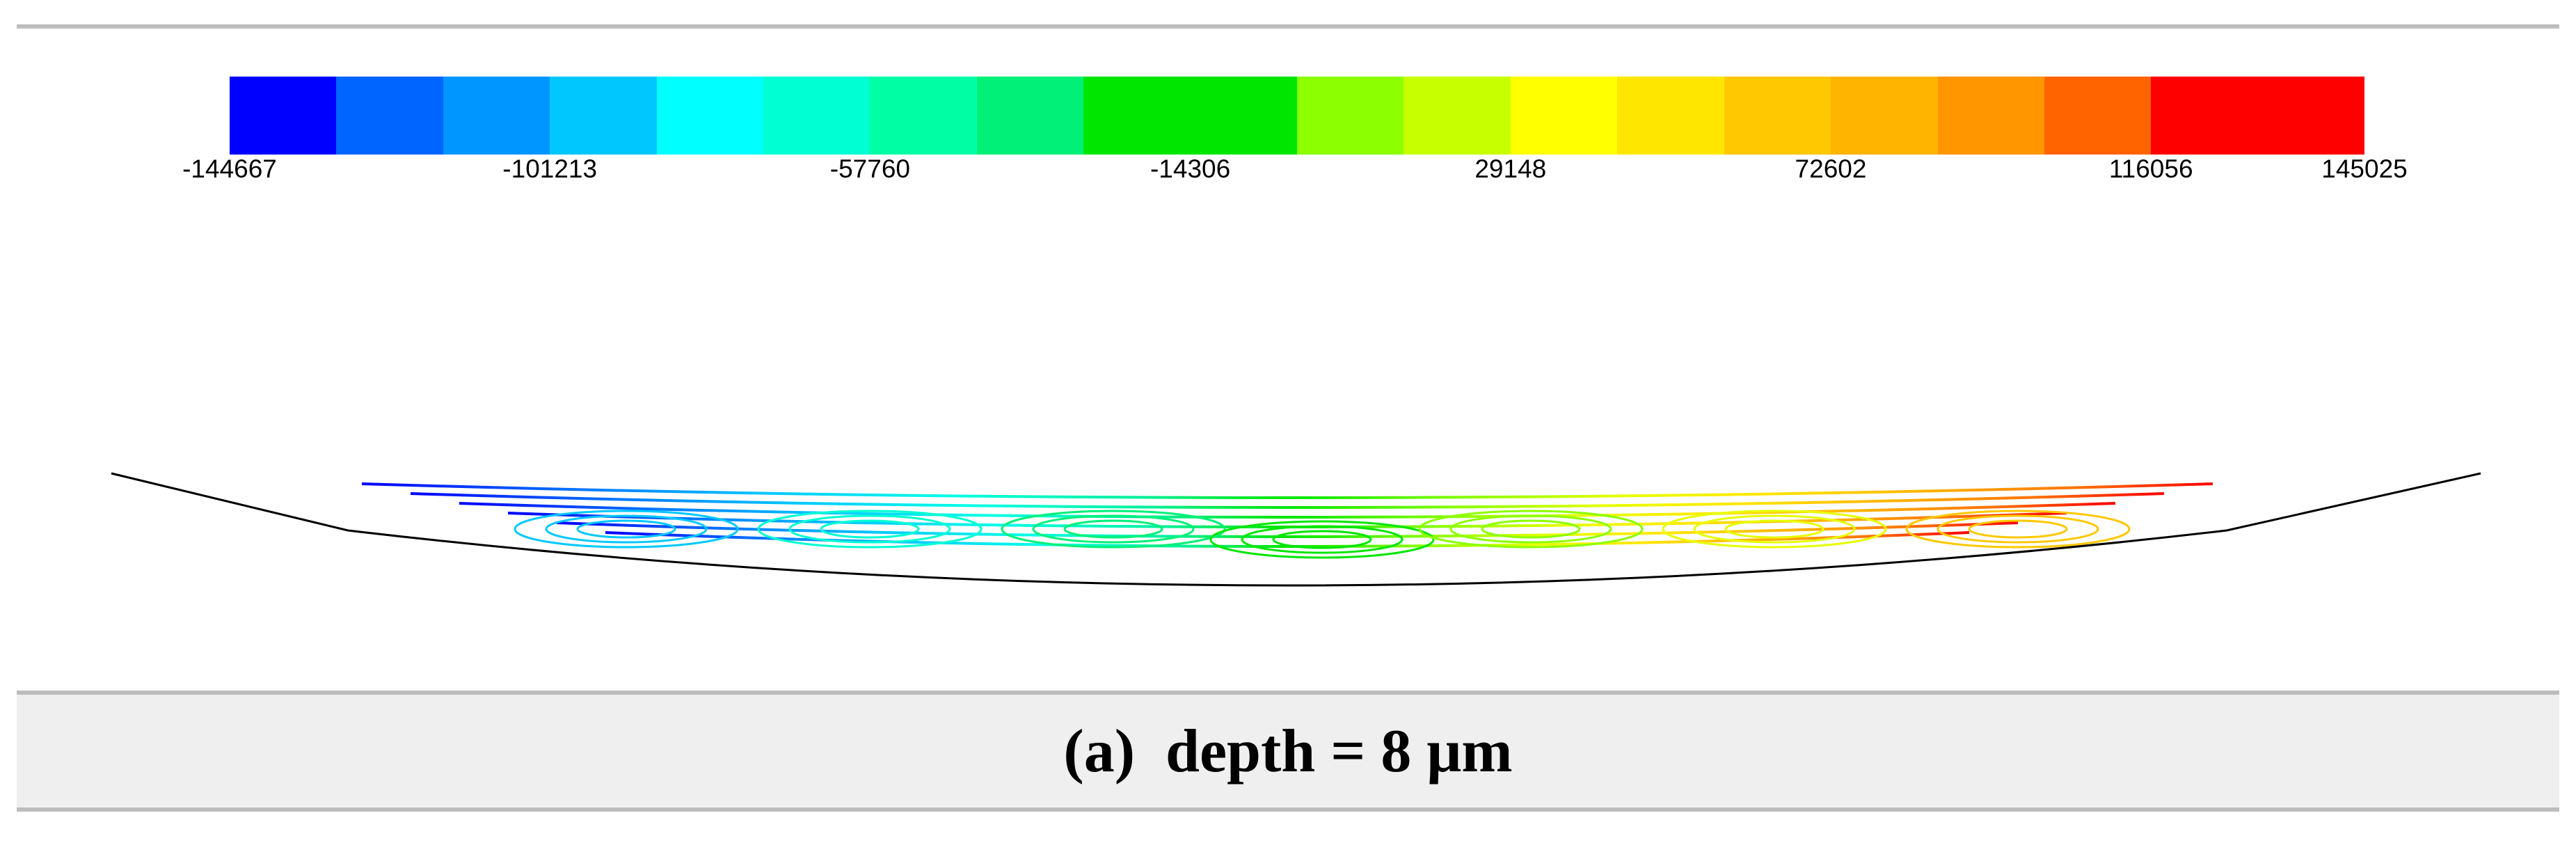 The width and height of the screenshot is (2576, 843). I want to click on caption-top-rule, so click(1288, 693).